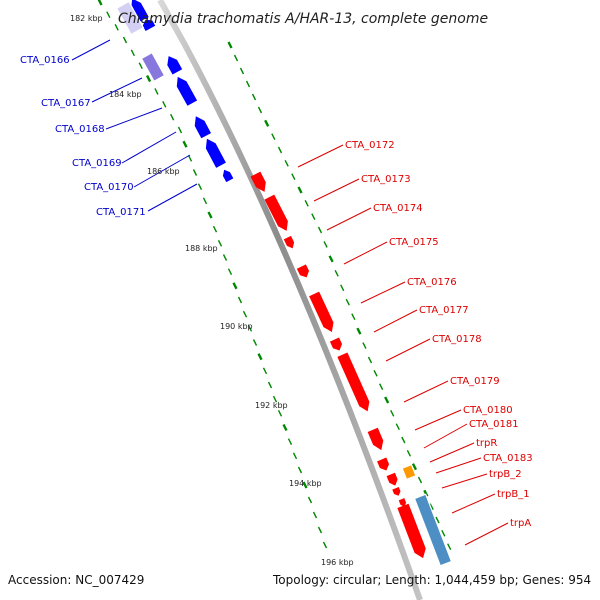 The width and height of the screenshot is (600, 600). I want to click on scale-label-194kbp: 194 kbp, so click(305, 483).